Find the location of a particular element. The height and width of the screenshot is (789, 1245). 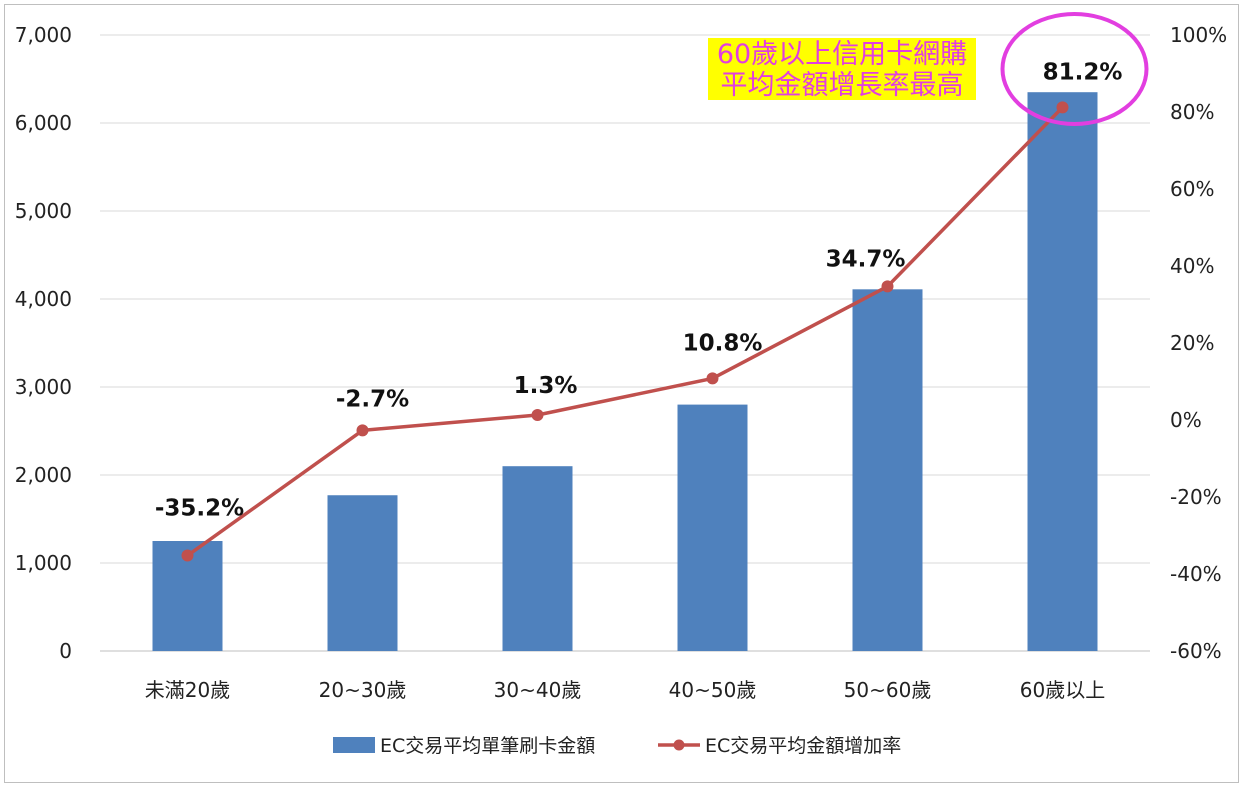

y-right-tick-label: 80% is located at coordinates (1192, 112).